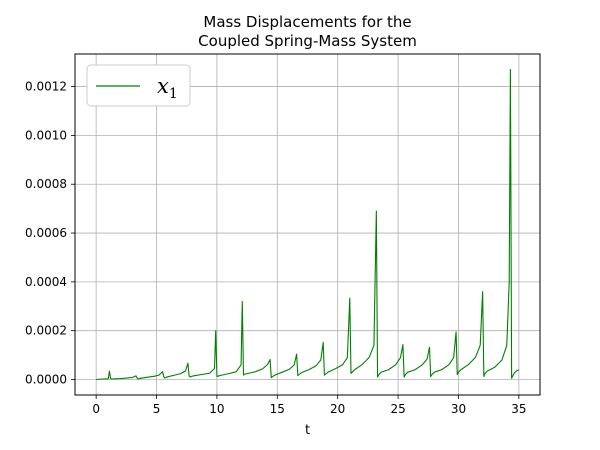 The width and height of the screenshot is (600, 450). I want to click on legend-label-x1: x1, so click(167, 88).